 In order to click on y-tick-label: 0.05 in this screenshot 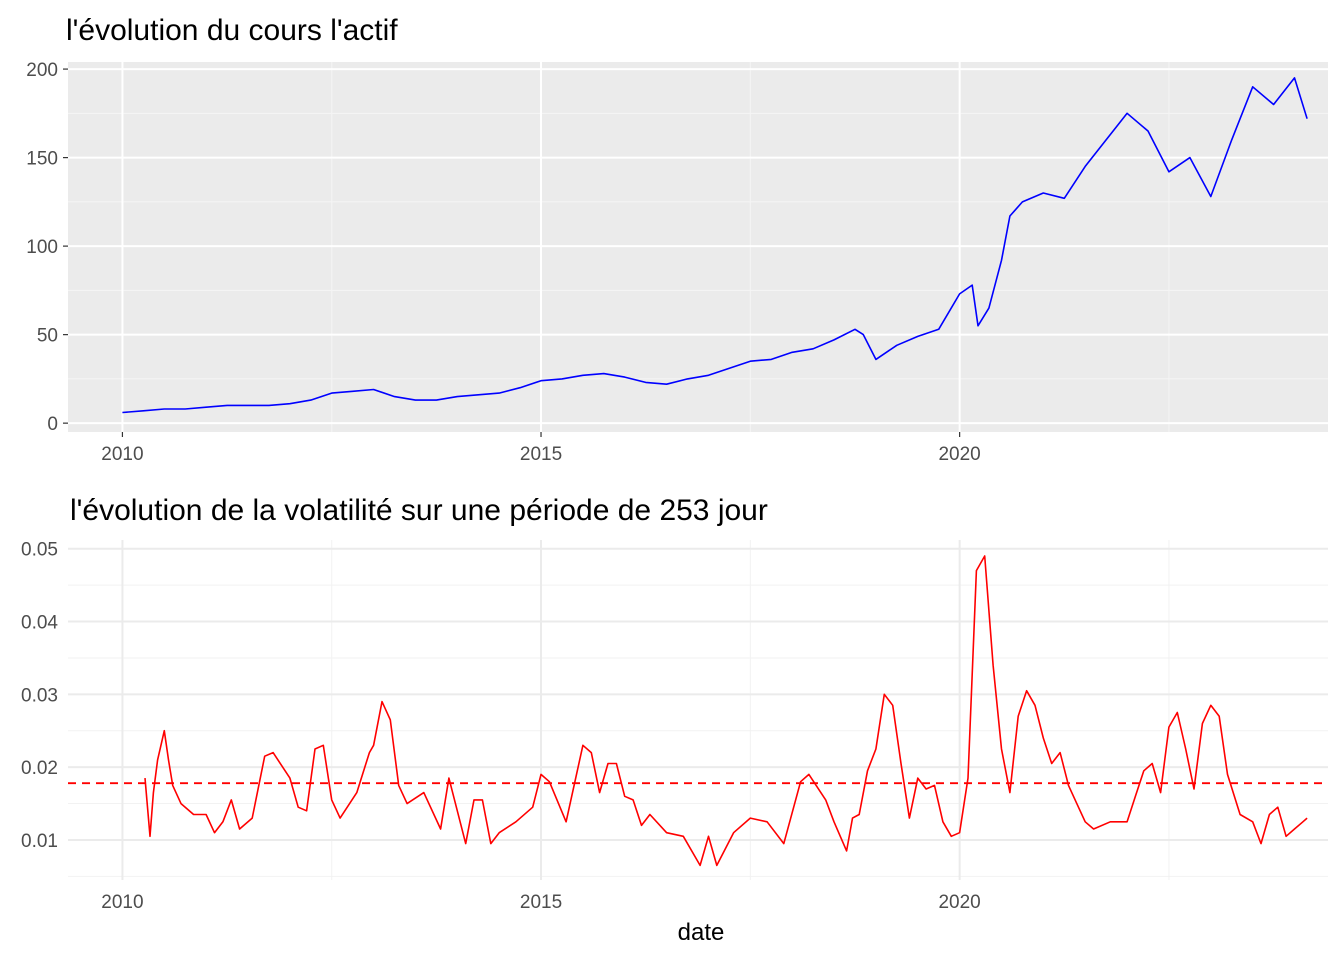, I will do `click(39, 550)`.